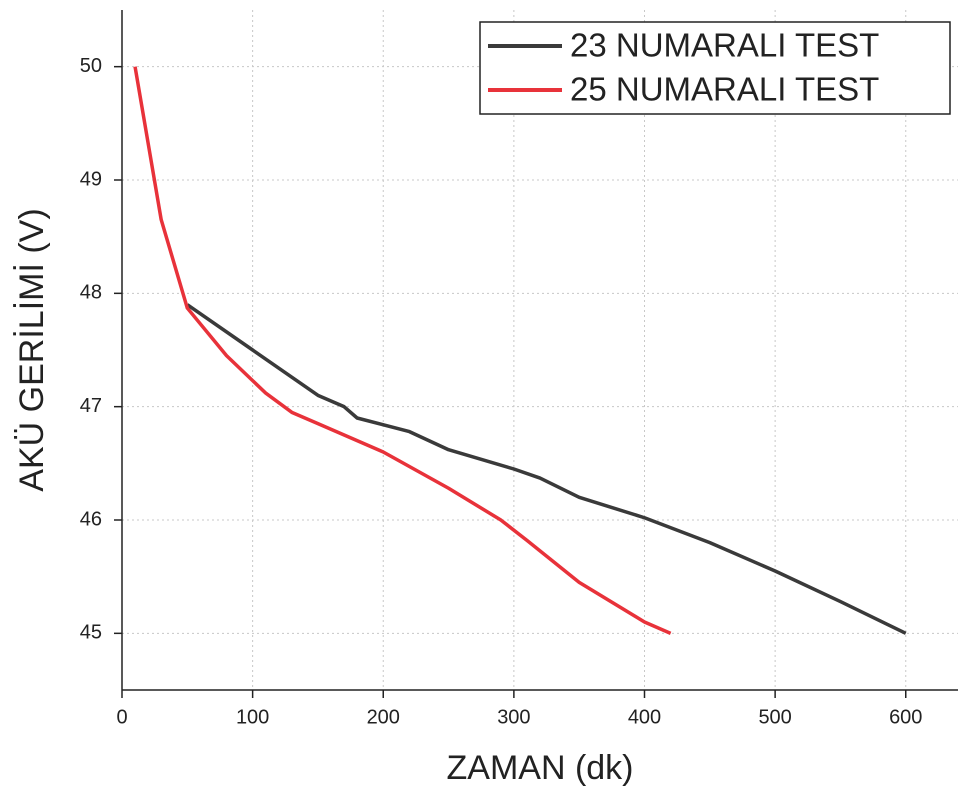 Image resolution: width=961 pixels, height=791 pixels. What do you see at coordinates (540, 768) in the screenshot?
I see `x-axis-title: ZAMAN (dk)` at bounding box center [540, 768].